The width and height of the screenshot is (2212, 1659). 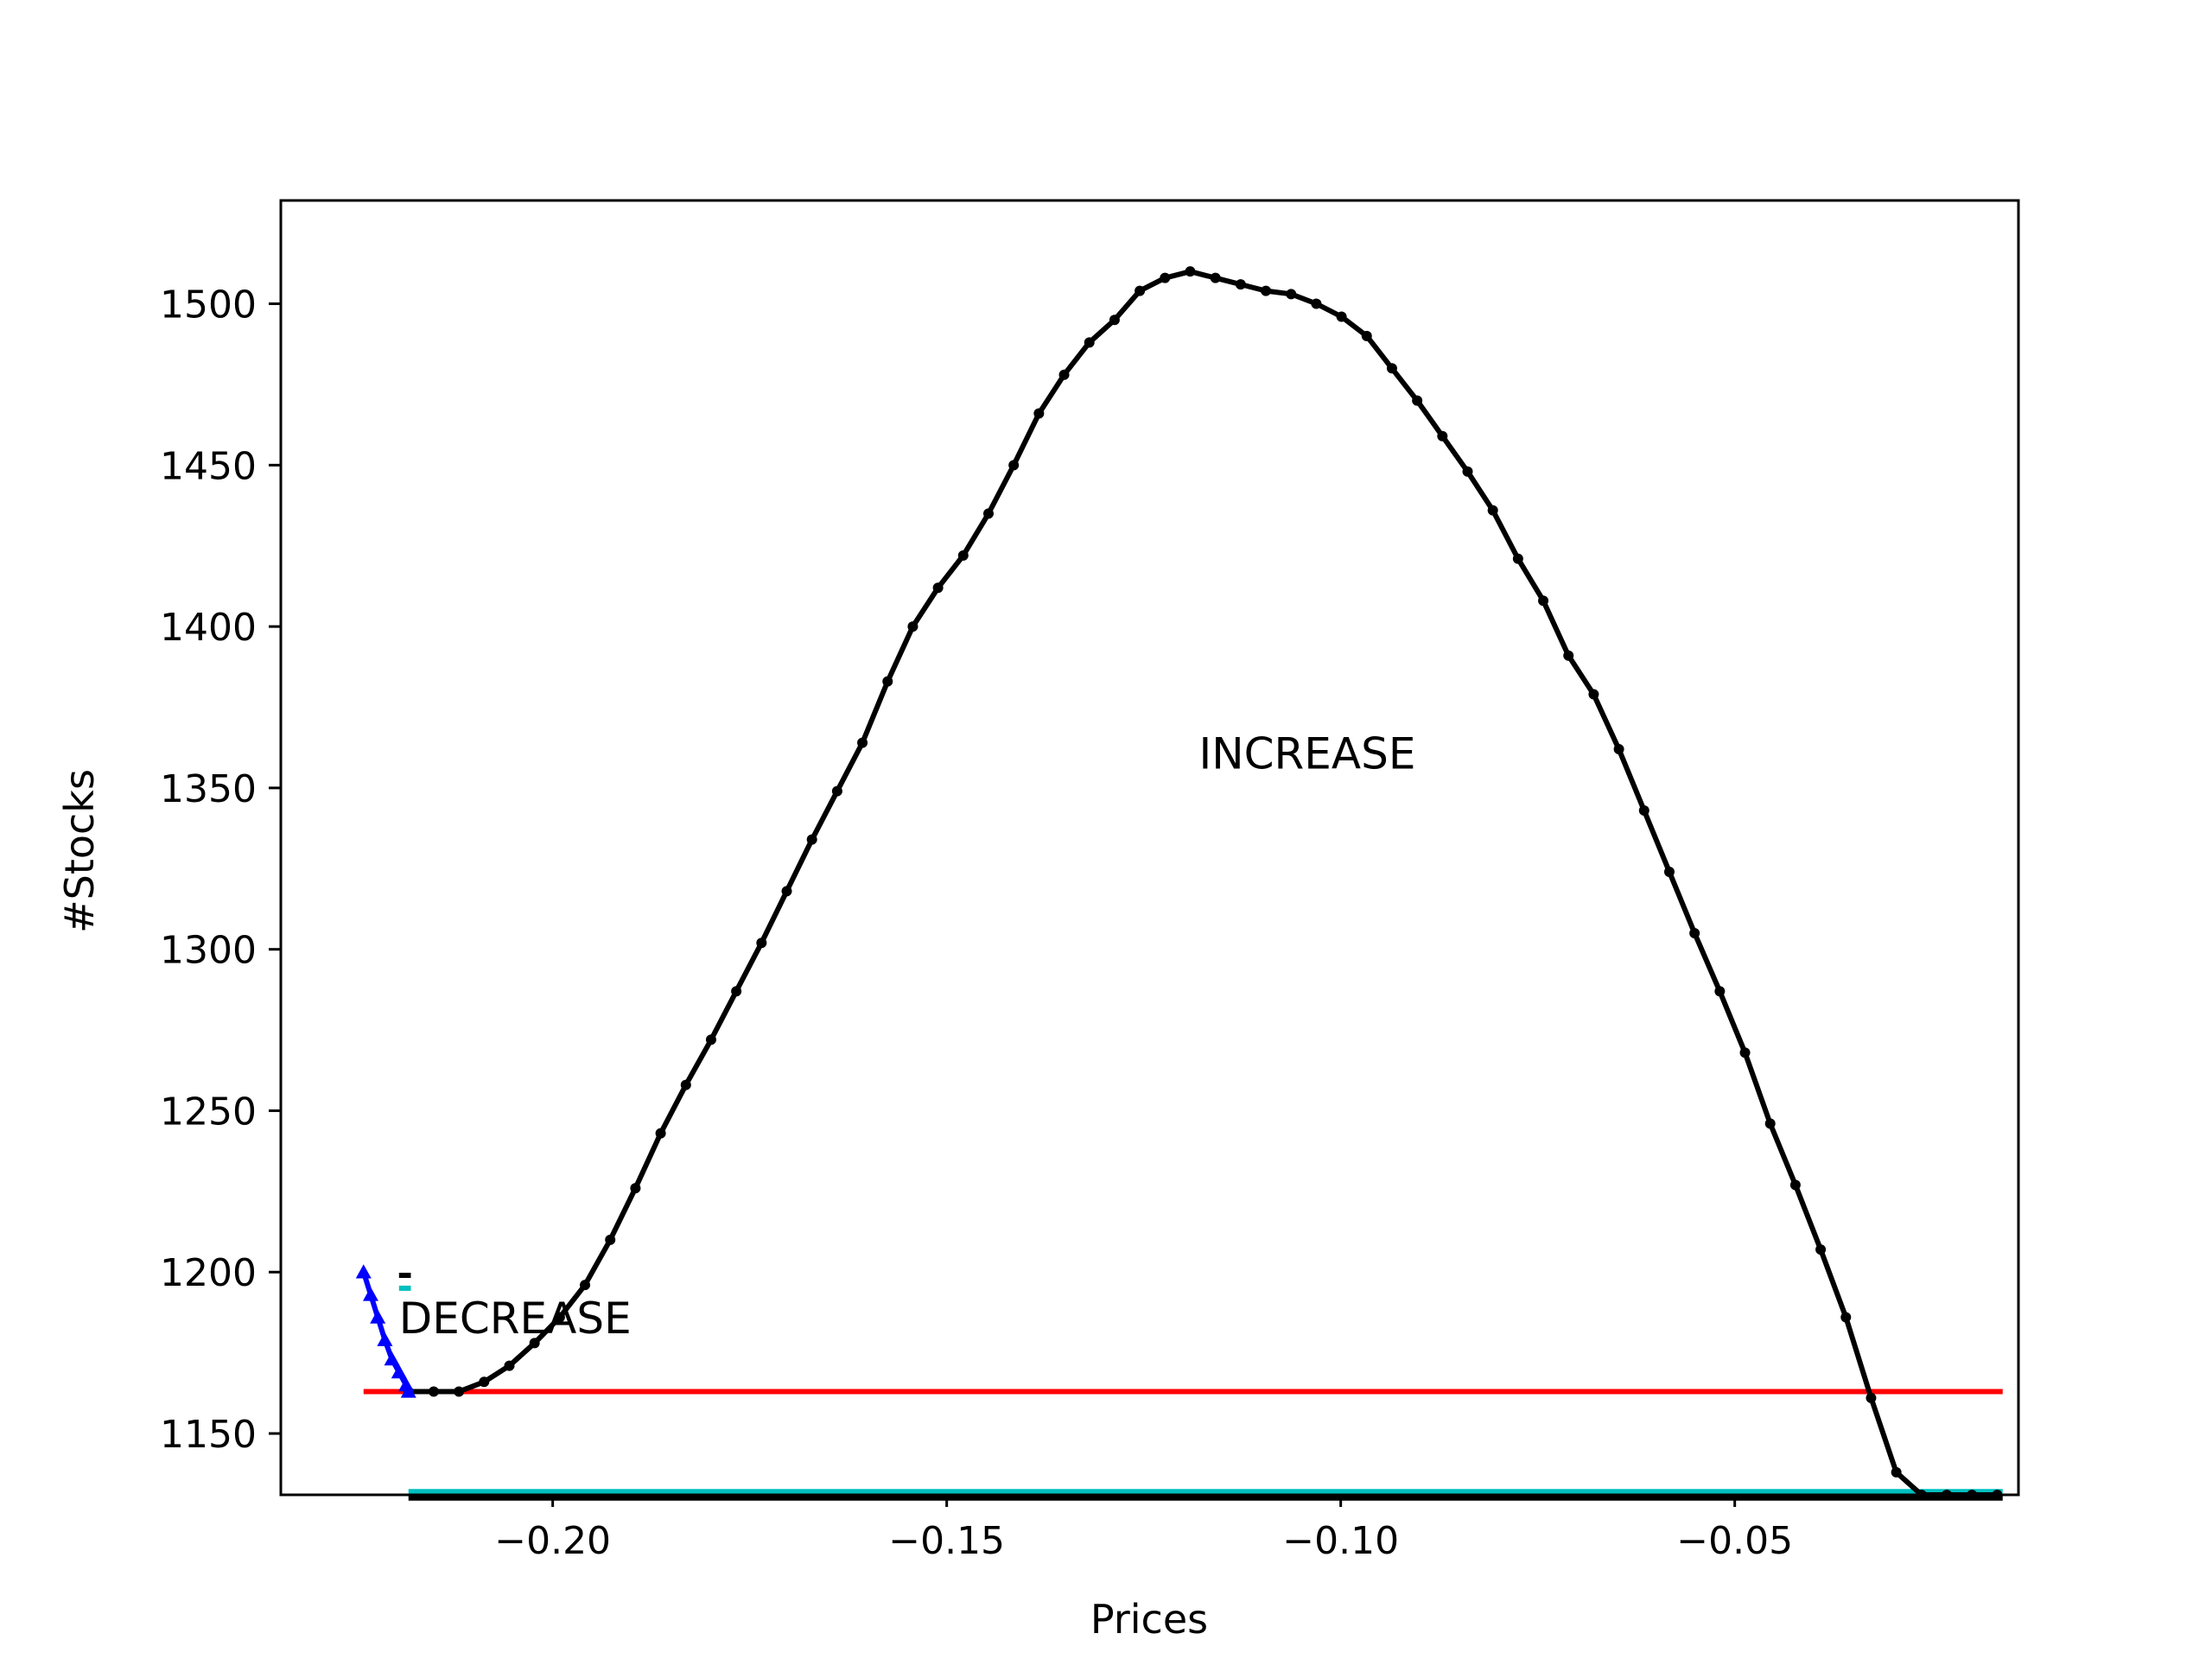 I want to click on y-tick-label: 1350, so click(x=208, y=789).